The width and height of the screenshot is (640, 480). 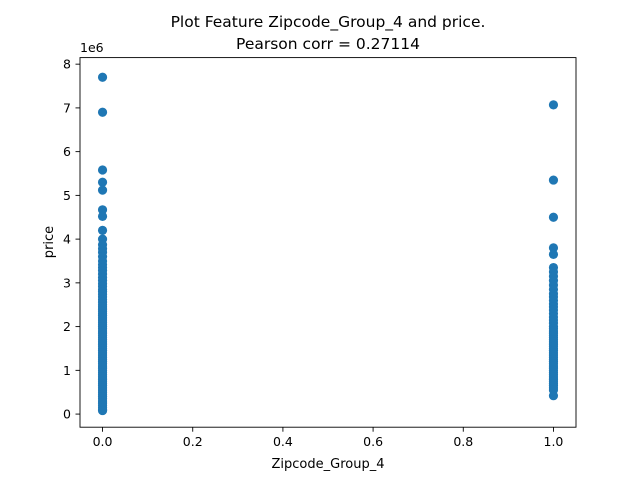 I want to click on y-tick-label-3: 3, so click(x=67, y=282).